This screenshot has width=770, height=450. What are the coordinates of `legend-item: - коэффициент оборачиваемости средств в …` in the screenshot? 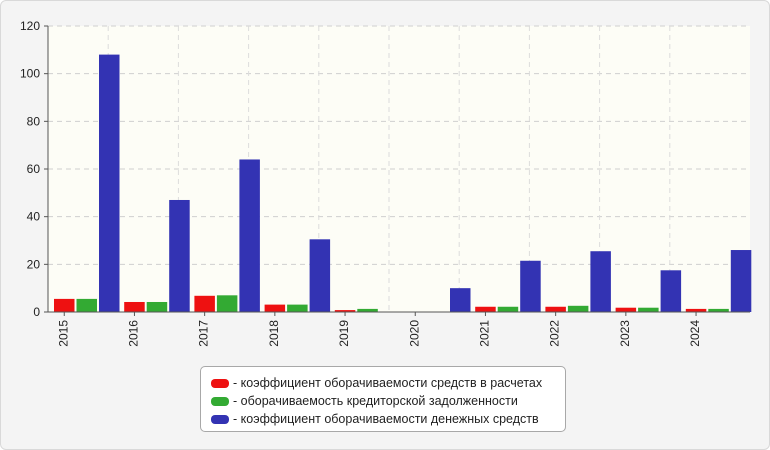 It's located at (388, 383).